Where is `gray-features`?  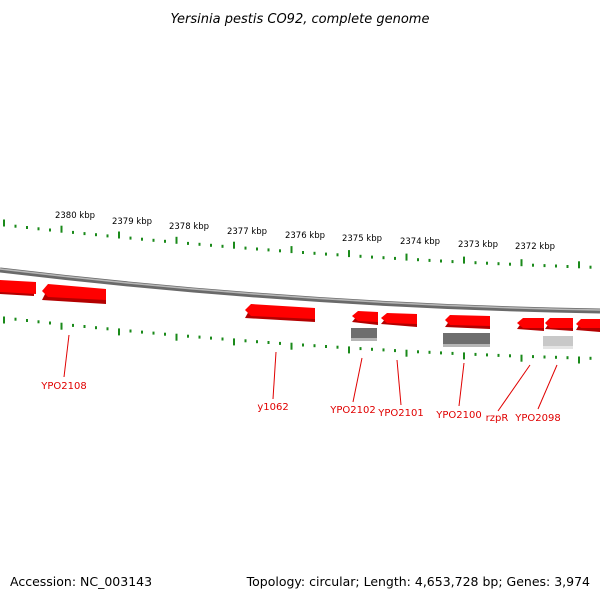
gray-features is located at coordinates (462, 338).